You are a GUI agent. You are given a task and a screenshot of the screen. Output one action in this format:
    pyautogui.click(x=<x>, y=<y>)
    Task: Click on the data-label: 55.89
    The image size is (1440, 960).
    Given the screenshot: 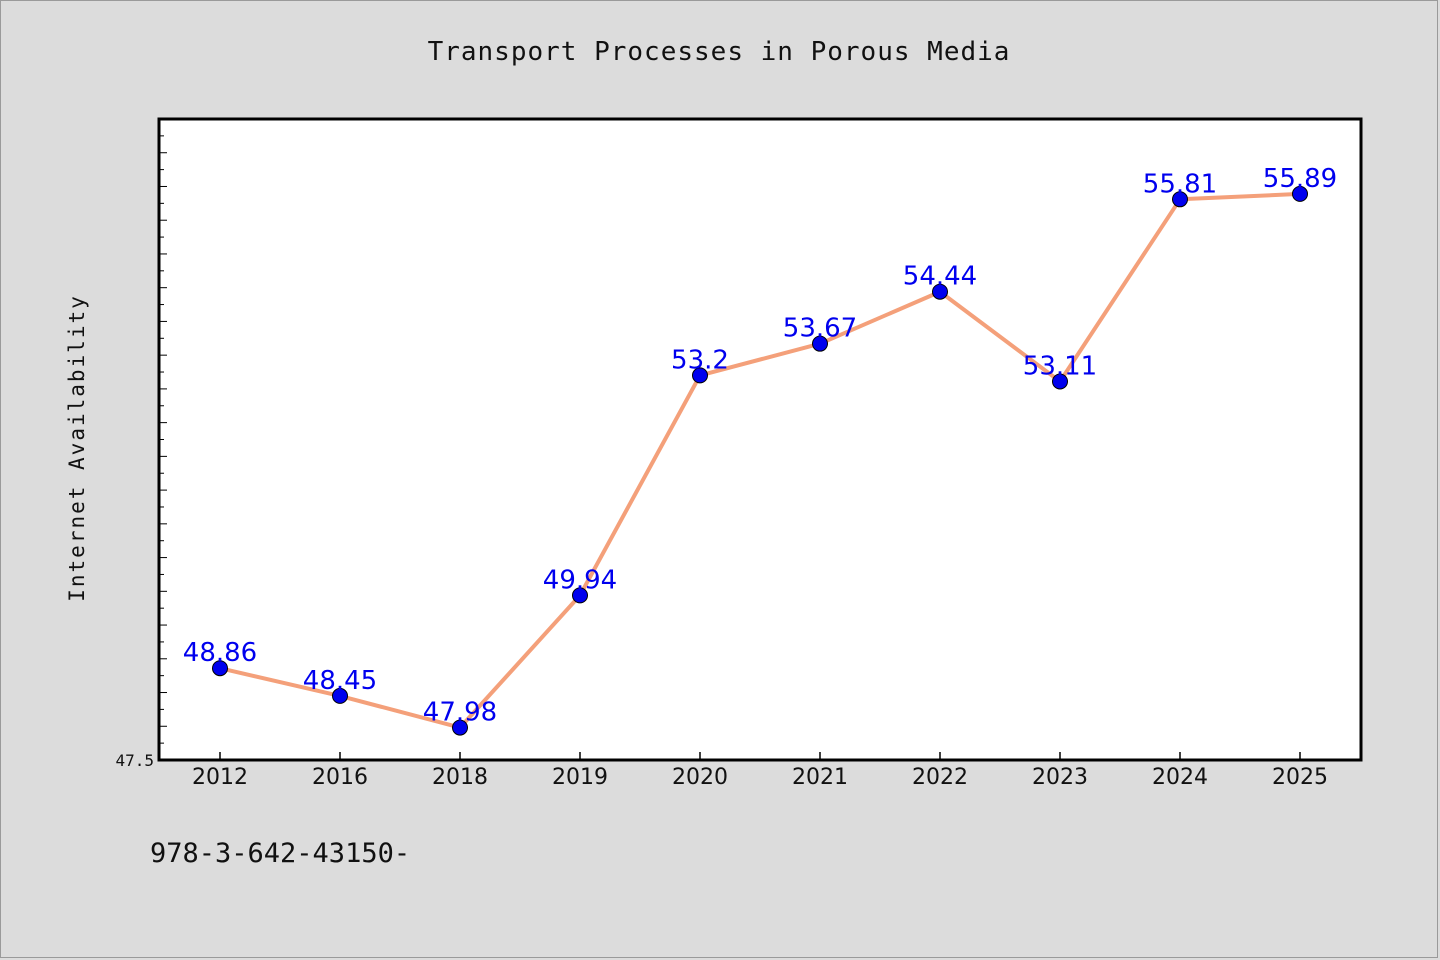 What is the action you would take?
    pyautogui.click(x=1300, y=179)
    